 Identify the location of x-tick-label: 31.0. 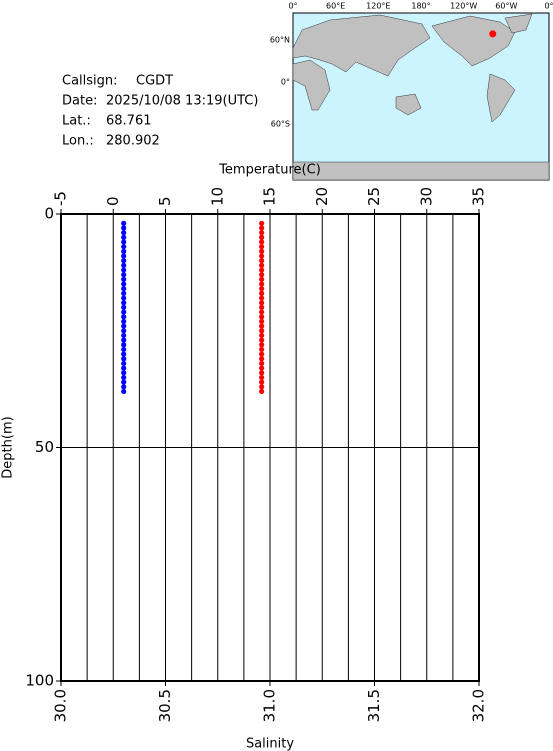
(270, 705).